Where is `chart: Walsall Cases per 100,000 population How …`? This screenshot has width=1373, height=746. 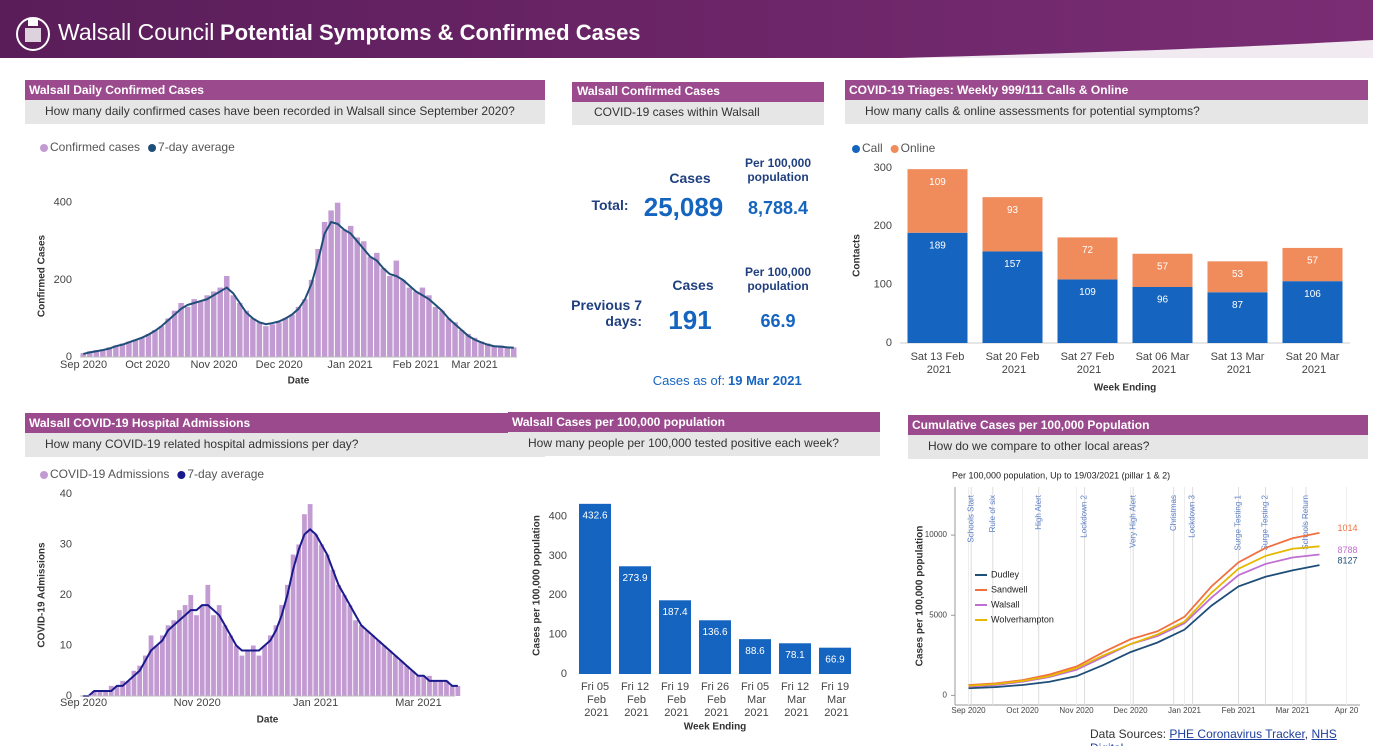
chart: Walsall Cases per 100,000 population How … is located at coordinates (694, 572).